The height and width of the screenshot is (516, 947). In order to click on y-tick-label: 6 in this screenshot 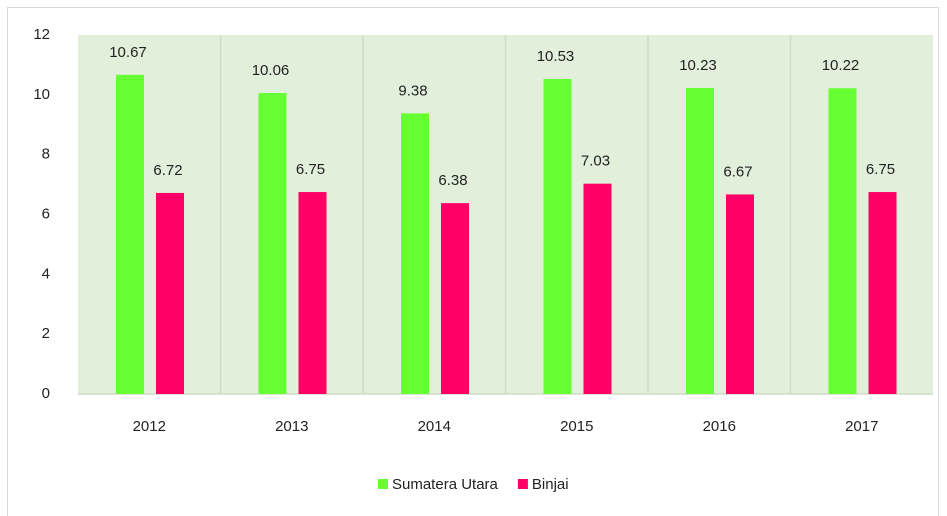, I will do `click(46, 213)`.